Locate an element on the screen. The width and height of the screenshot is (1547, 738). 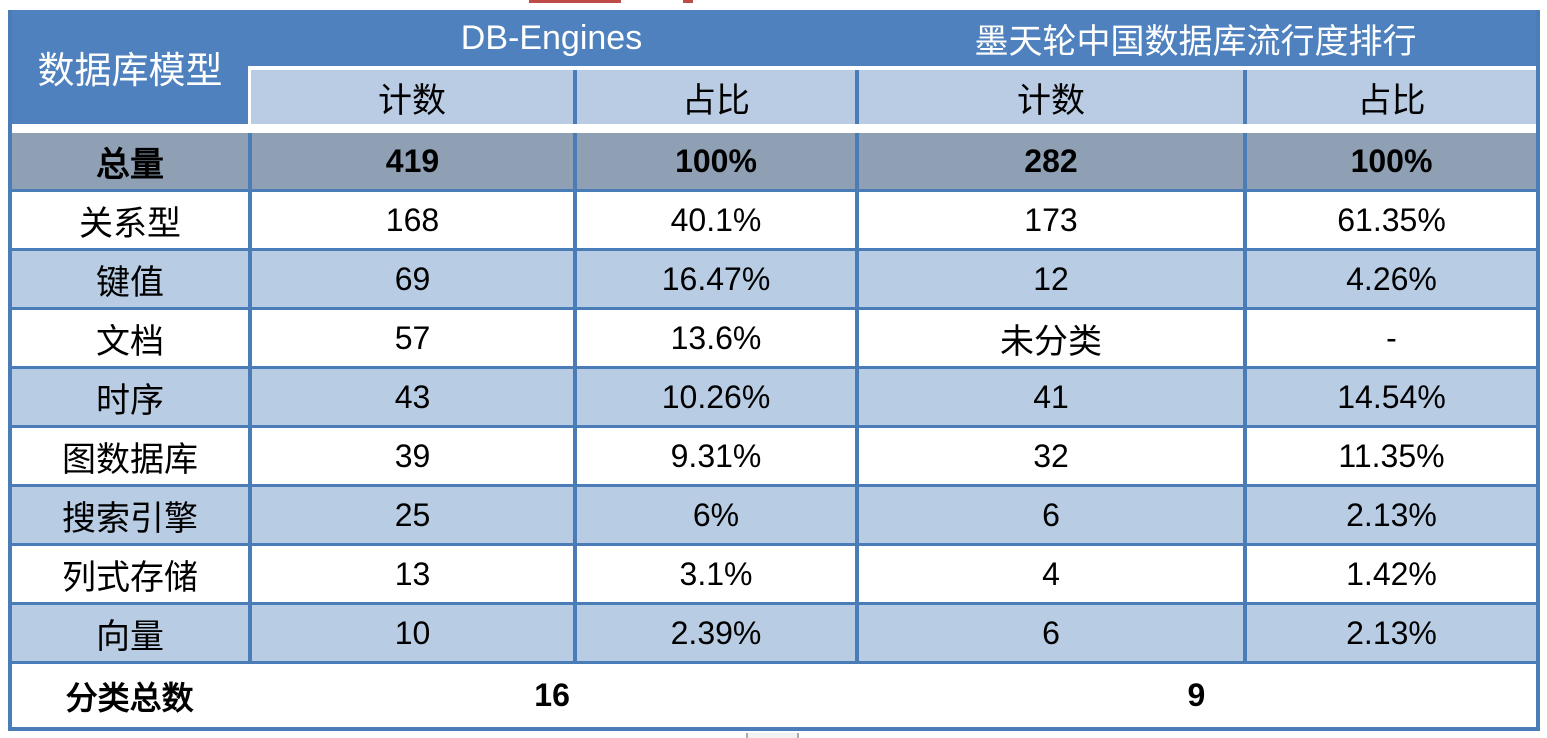
modb-share-cell: 4.26% is located at coordinates (1389, 279).